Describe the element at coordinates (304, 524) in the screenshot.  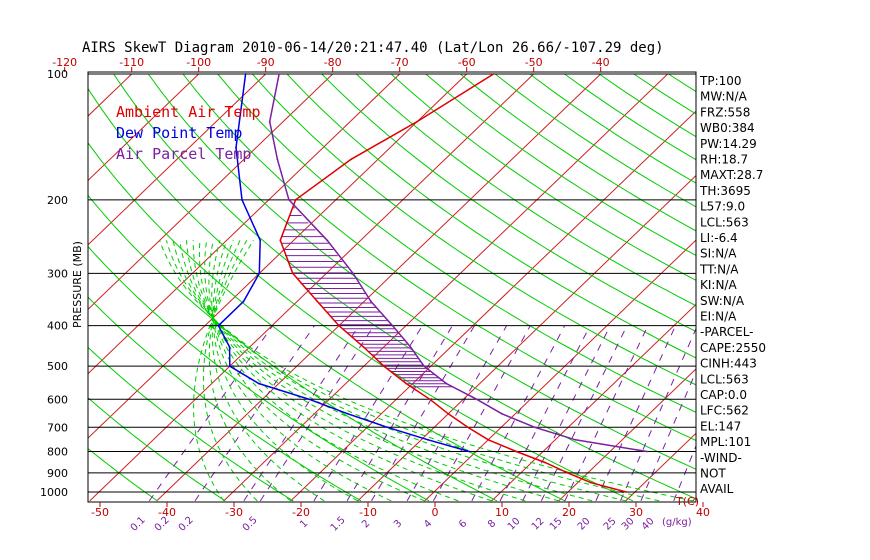
I see `mixing-ratio-label: 1` at that location.